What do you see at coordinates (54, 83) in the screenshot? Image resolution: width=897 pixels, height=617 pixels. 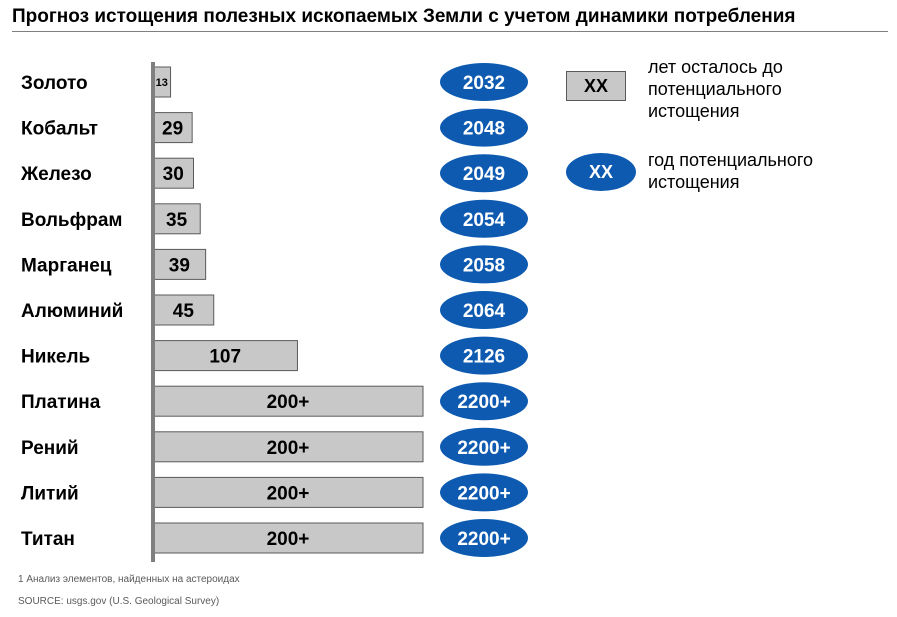 I see `category-label: Золото` at bounding box center [54, 83].